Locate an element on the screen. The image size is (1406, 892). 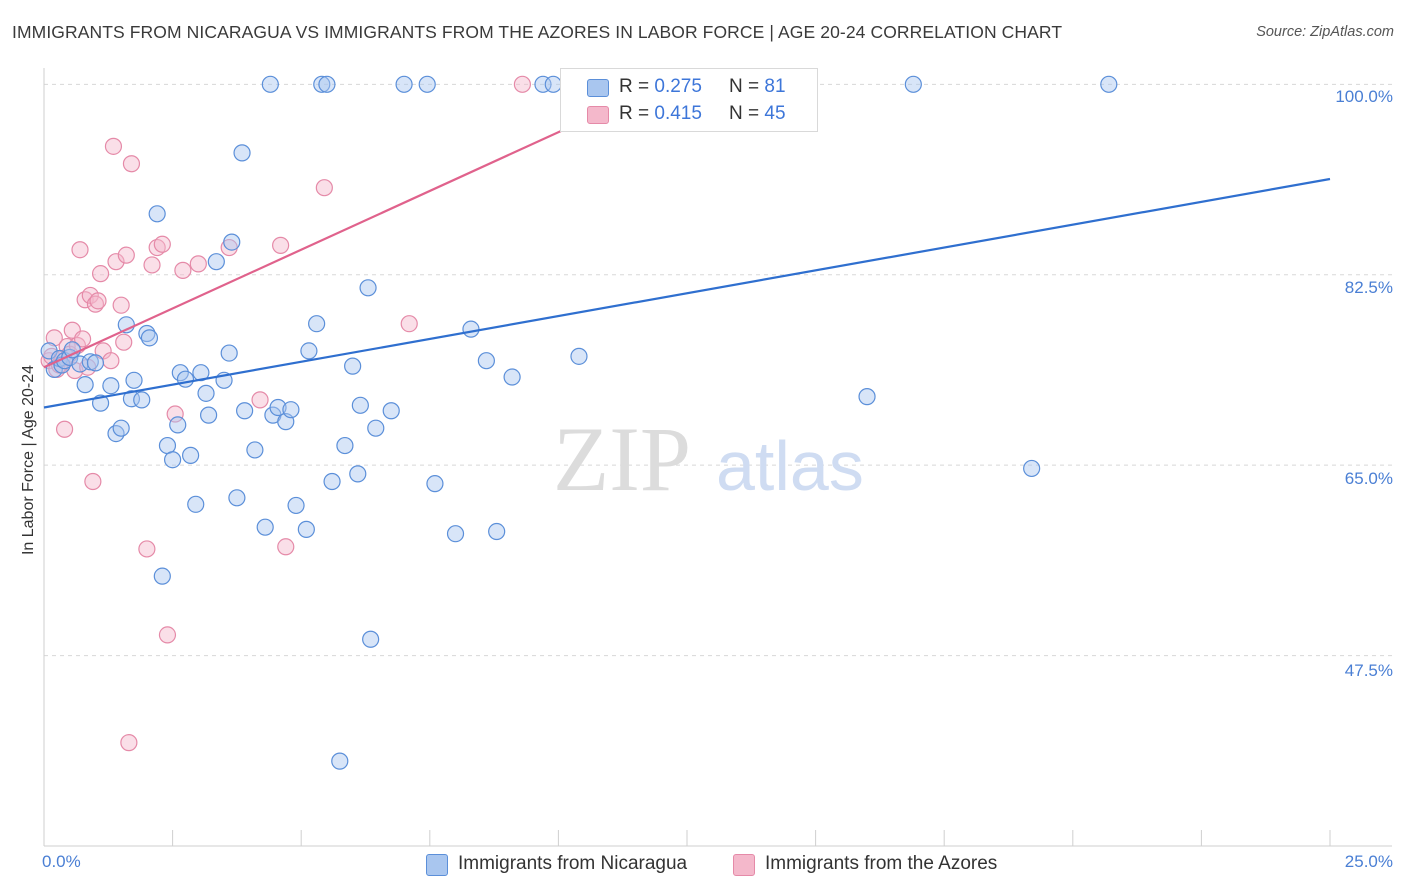
y-tick-label-82.5: 82.5% is located at coordinates (1368, 287).